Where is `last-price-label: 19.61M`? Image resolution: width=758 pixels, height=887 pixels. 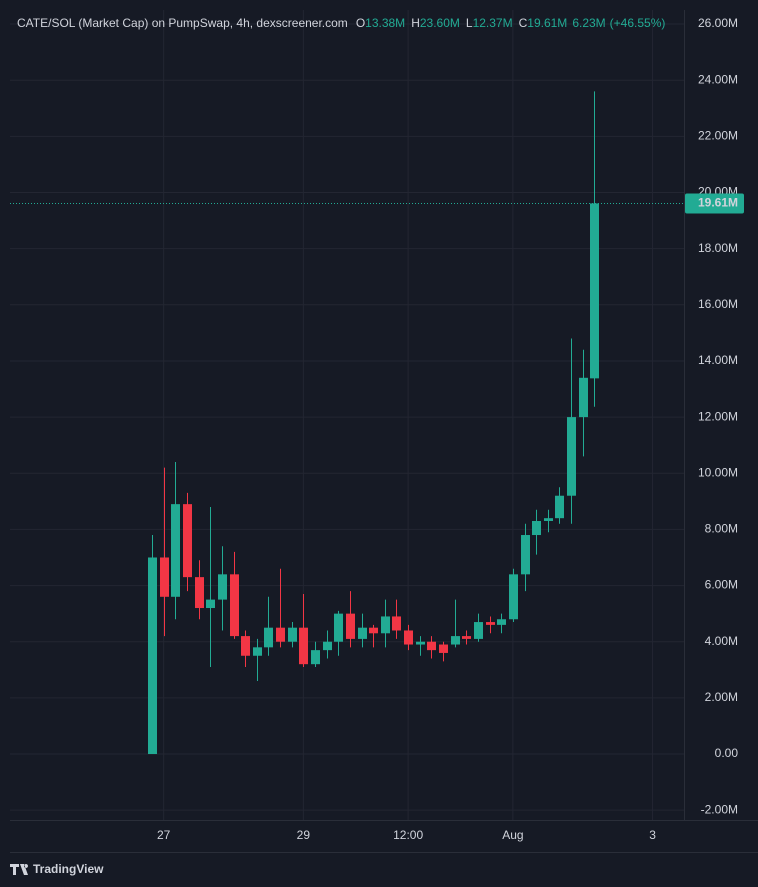
last-price-label: 19.61M is located at coordinates (718, 203).